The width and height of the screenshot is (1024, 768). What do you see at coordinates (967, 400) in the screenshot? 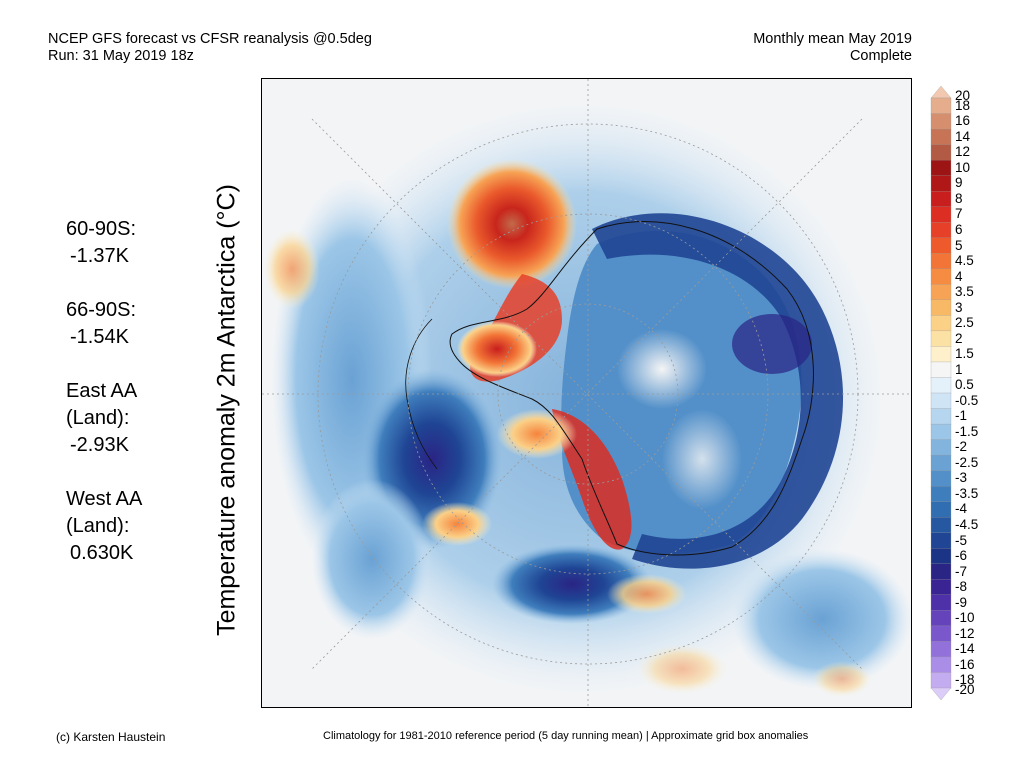
I see `colorbar-label: -0.5` at bounding box center [967, 400].